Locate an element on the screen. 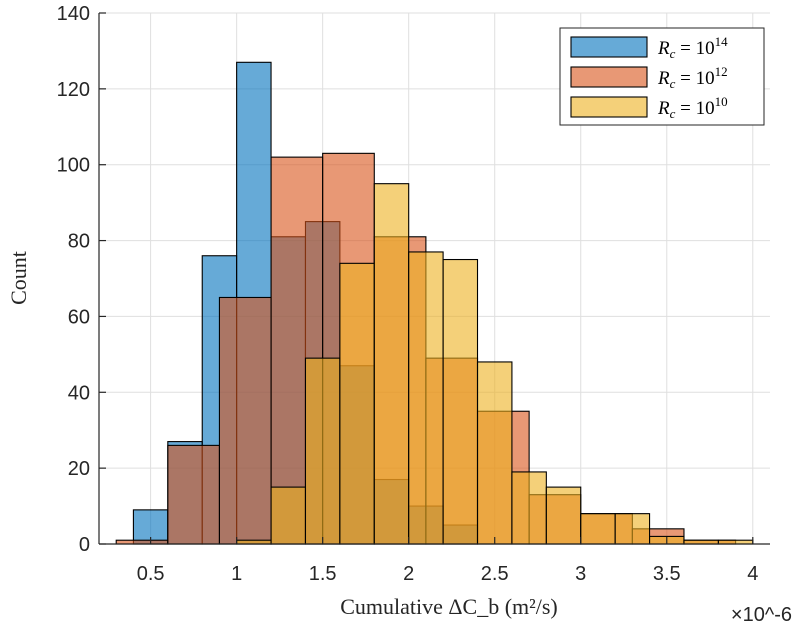 Image resolution: width=798 pixels, height=629 pixels. y-tick-label: 100 is located at coordinates (73, 166).